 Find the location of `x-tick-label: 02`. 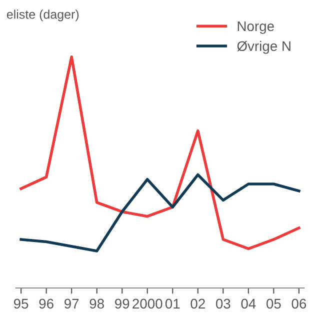

x-tick-label: 02 is located at coordinates (197, 303).